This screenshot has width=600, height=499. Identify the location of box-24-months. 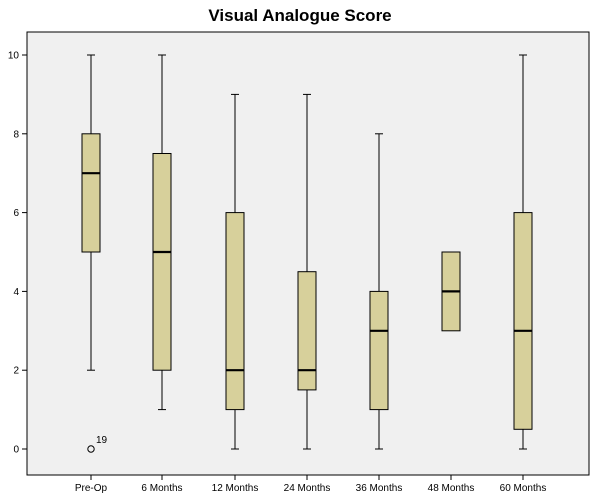
(307, 271).